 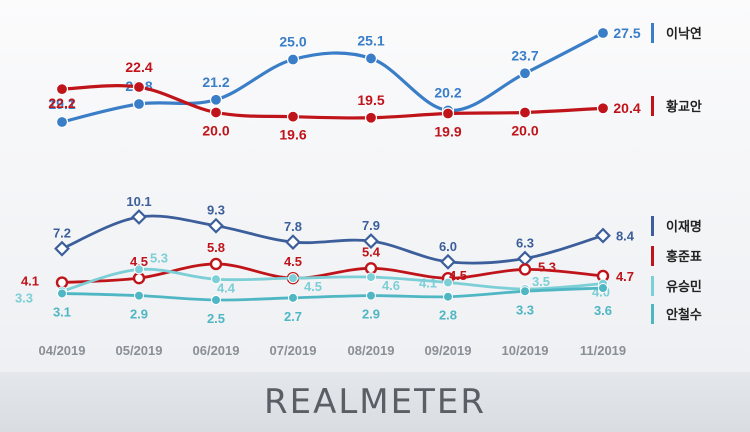 What do you see at coordinates (375, 402) in the screenshot?
I see `footer: REALMETER` at bounding box center [375, 402].